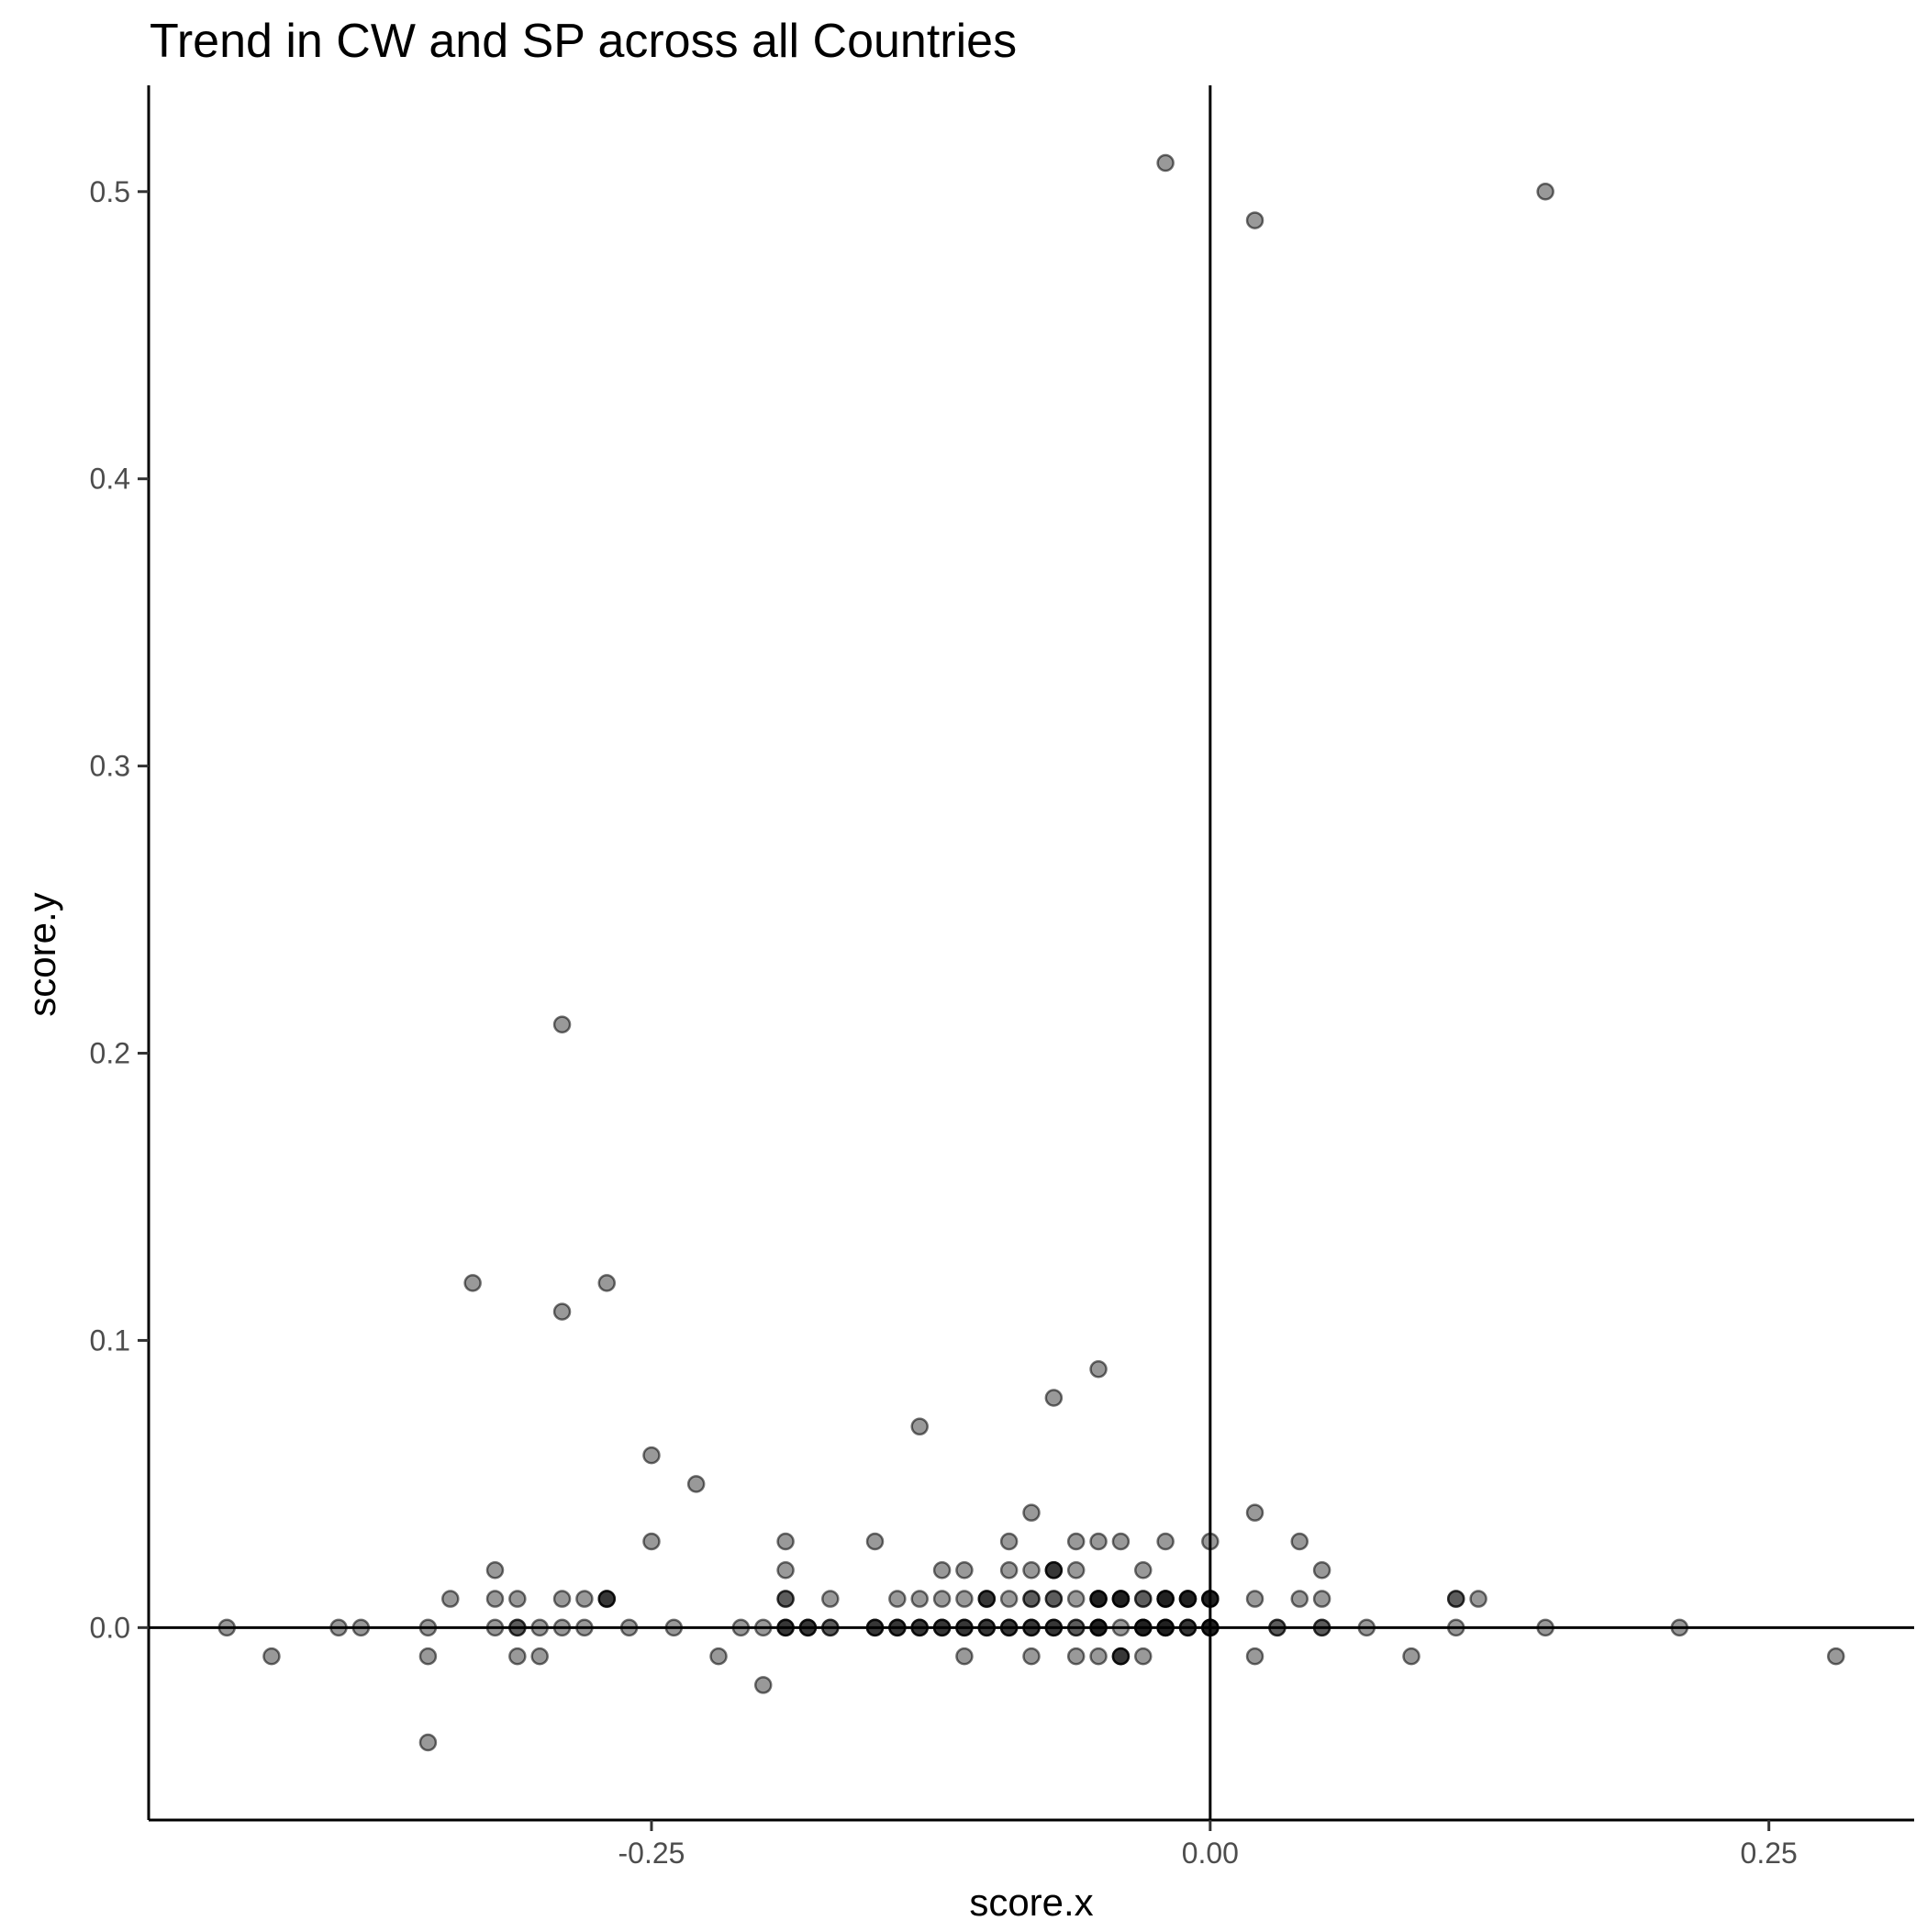 The image size is (1927, 1932). What do you see at coordinates (1769, 1853) in the screenshot?
I see `x-tick-label: 0.25` at bounding box center [1769, 1853].